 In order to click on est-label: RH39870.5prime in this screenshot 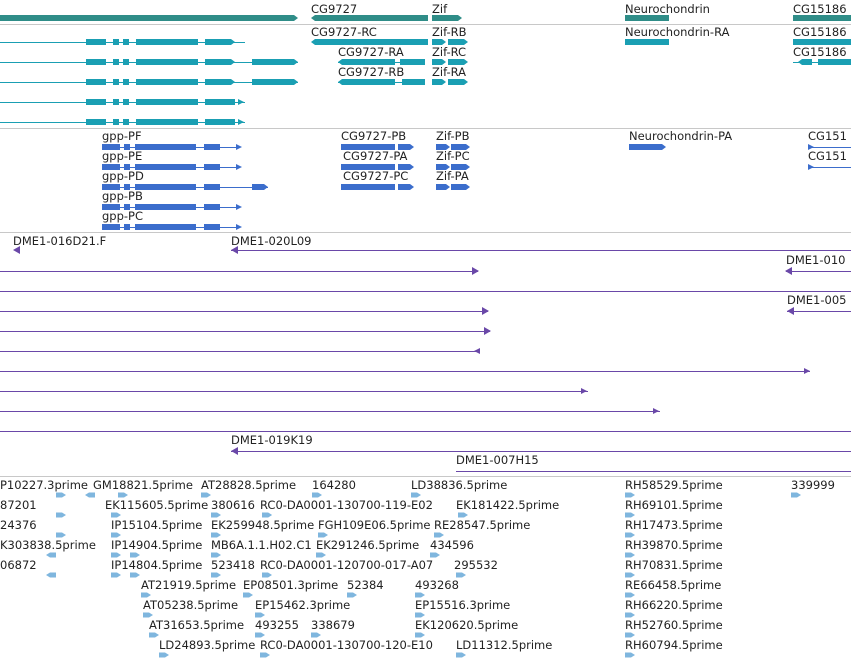, I will do `click(674, 545)`.